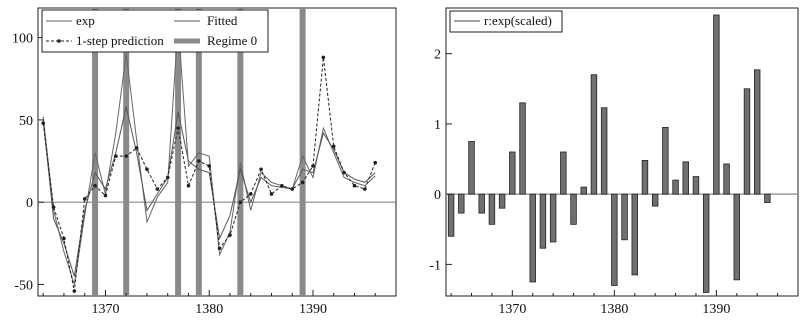  Describe the element at coordinates (59, 41) in the screenshot. I see `legend-marker-prediction` at that location.